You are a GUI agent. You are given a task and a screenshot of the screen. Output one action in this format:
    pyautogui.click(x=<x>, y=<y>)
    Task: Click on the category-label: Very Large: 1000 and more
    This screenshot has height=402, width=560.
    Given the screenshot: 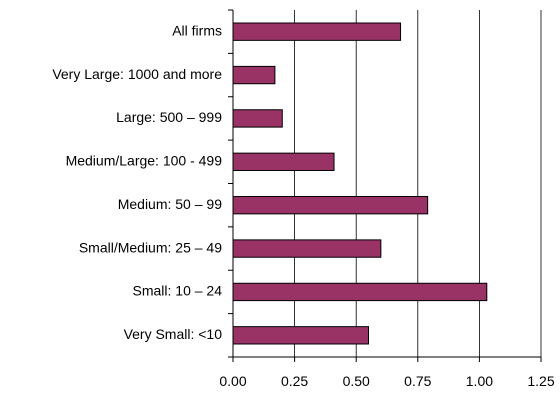 What is the action you would take?
    pyautogui.click(x=137, y=74)
    